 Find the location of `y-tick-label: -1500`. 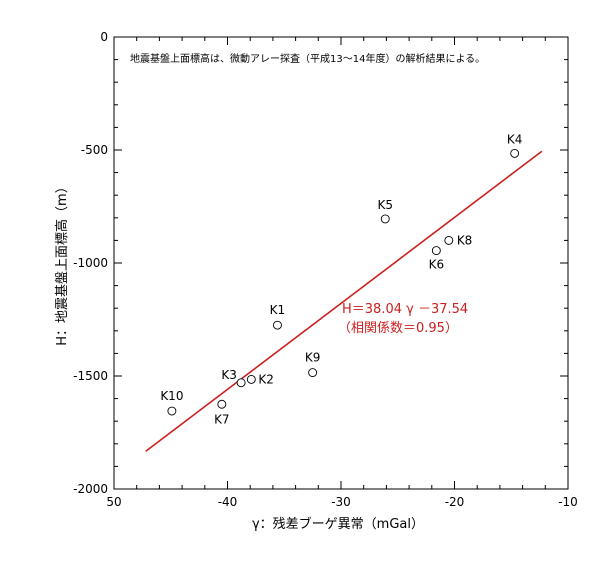

y-tick-label: -1500 is located at coordinates (90, 376).